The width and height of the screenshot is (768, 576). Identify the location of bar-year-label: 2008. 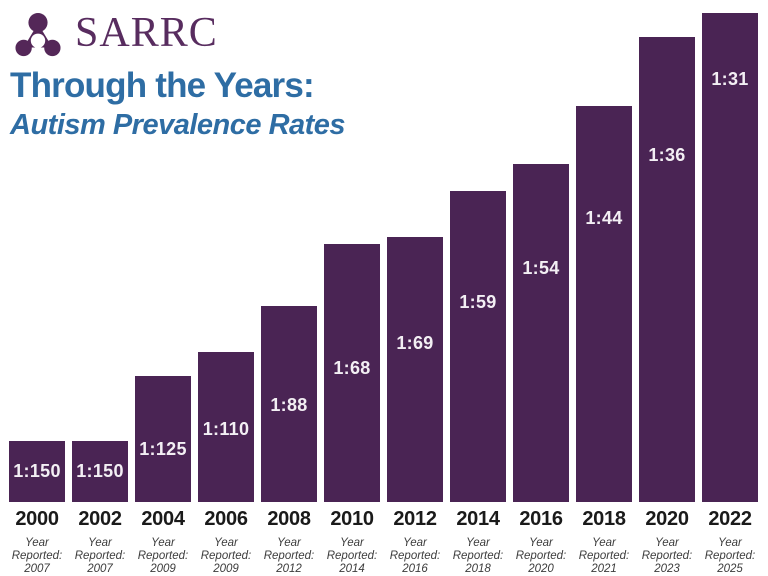
(289, 519).